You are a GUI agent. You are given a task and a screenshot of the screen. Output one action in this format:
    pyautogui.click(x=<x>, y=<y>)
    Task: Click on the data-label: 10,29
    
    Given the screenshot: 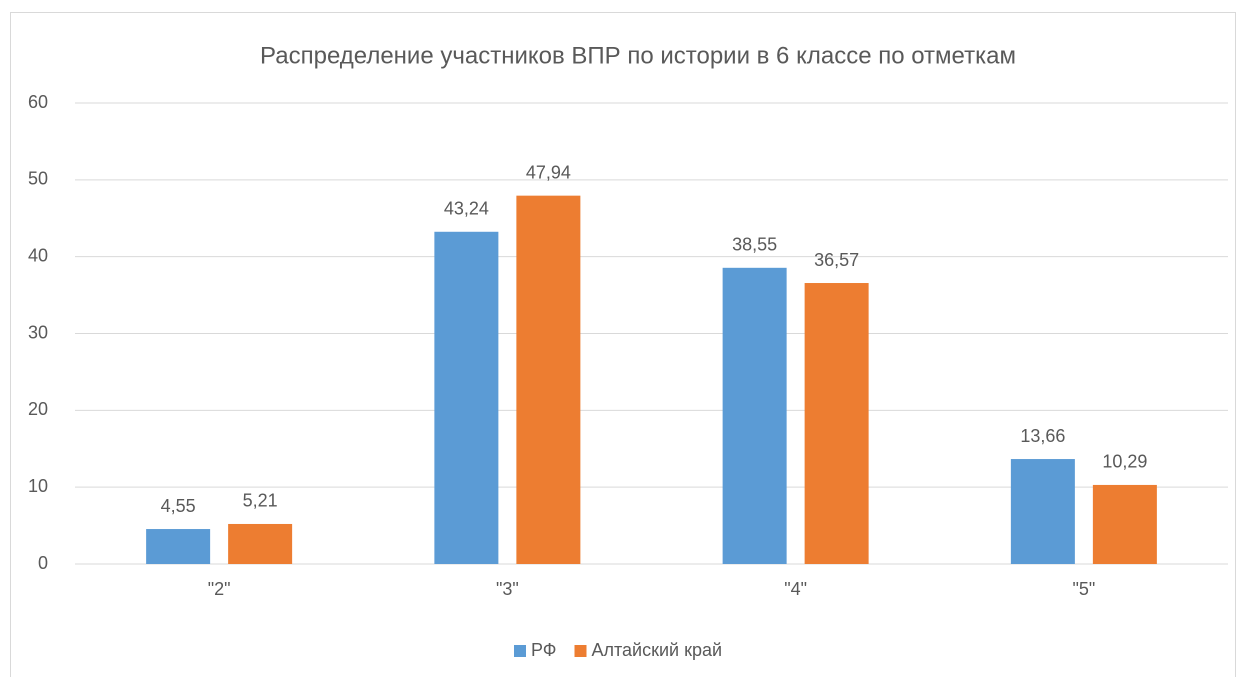 What is the action you would take?
    pyautogui.click(x=1124, y=462)
    